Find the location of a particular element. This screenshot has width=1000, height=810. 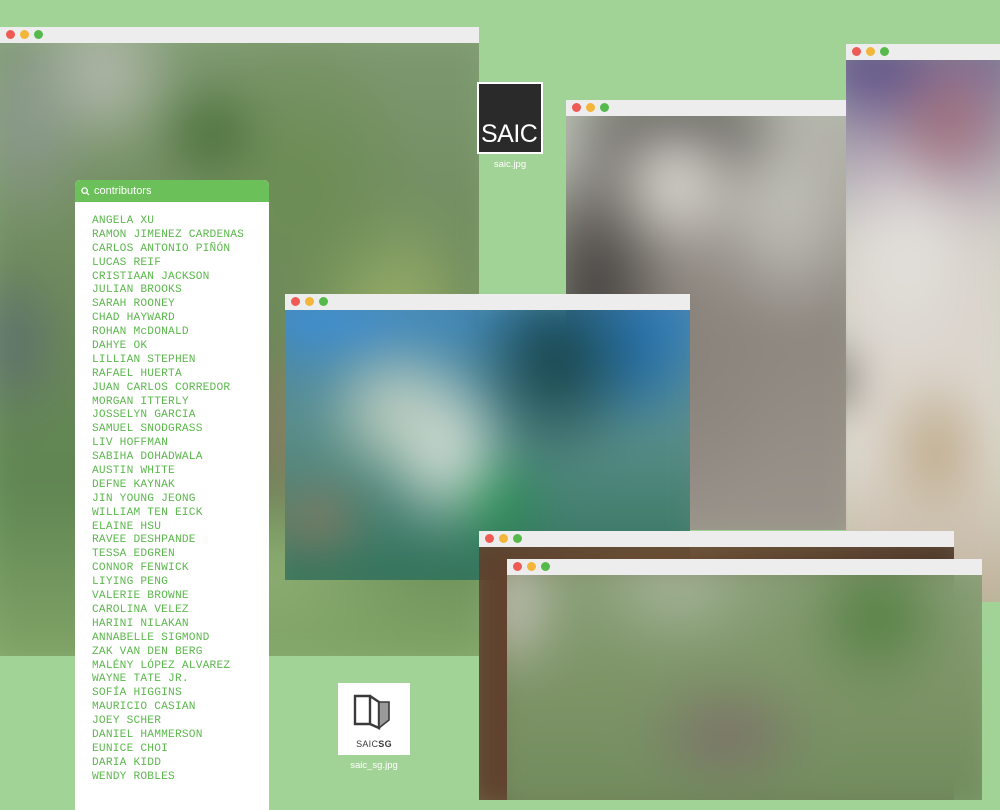

contributor-name: ROHAN McDONALD is located at coordinates (140, 332).